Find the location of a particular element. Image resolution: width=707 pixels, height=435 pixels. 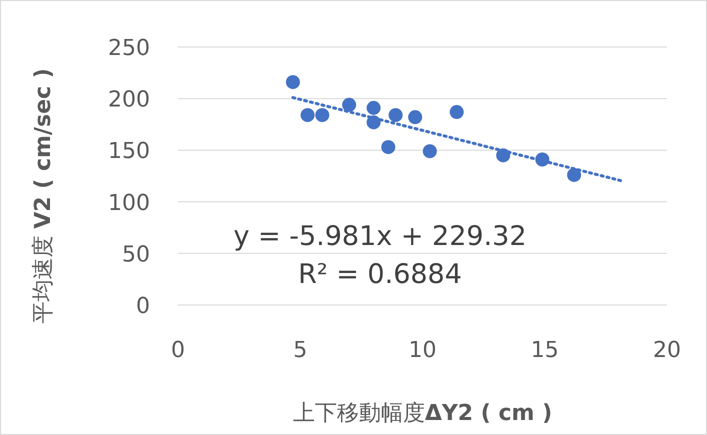

y-tick-label: 0 is located at coordinates (143, 306).